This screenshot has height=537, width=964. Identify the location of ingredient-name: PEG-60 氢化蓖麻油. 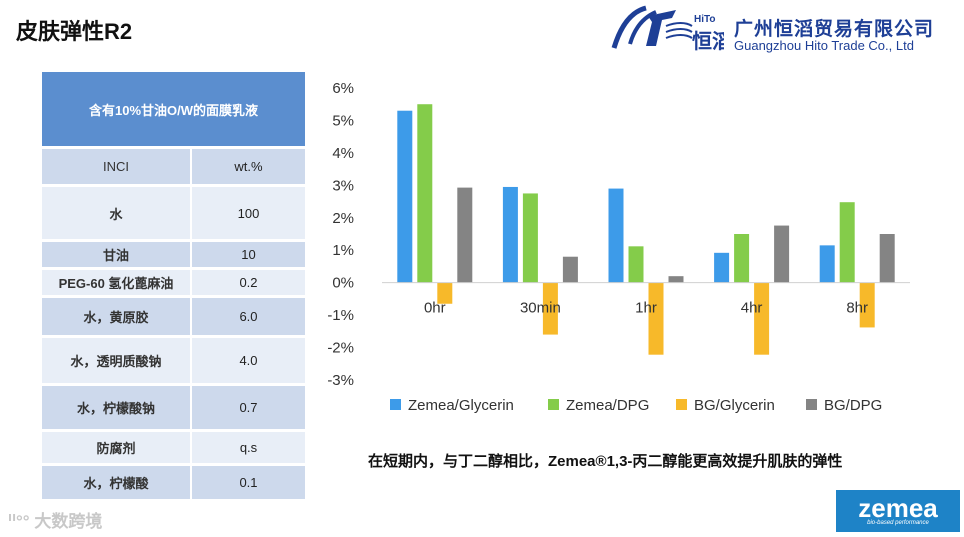
(117, 282).